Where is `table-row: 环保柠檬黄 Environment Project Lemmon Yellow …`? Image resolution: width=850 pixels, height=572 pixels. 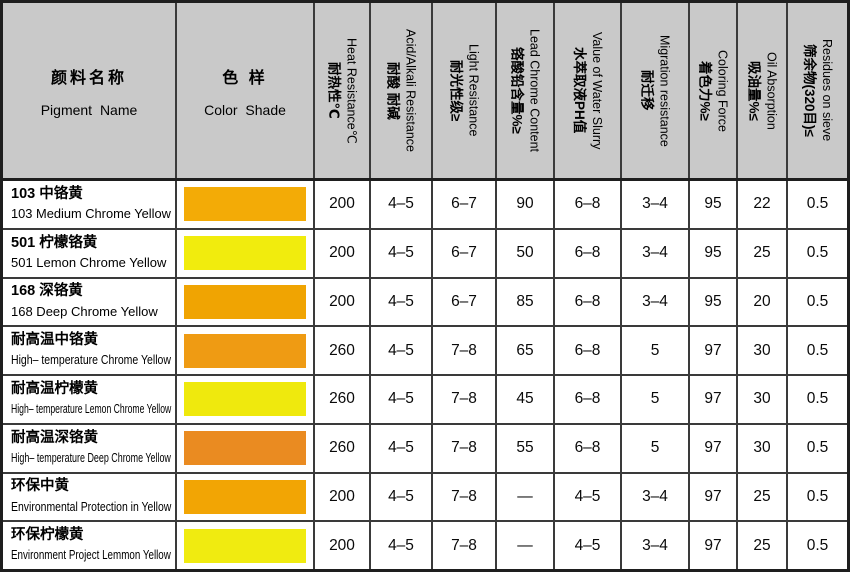
table-row: 环保柠檬黄 Environment Project Lemmon Yellow … is located at coordinates (425, 545).